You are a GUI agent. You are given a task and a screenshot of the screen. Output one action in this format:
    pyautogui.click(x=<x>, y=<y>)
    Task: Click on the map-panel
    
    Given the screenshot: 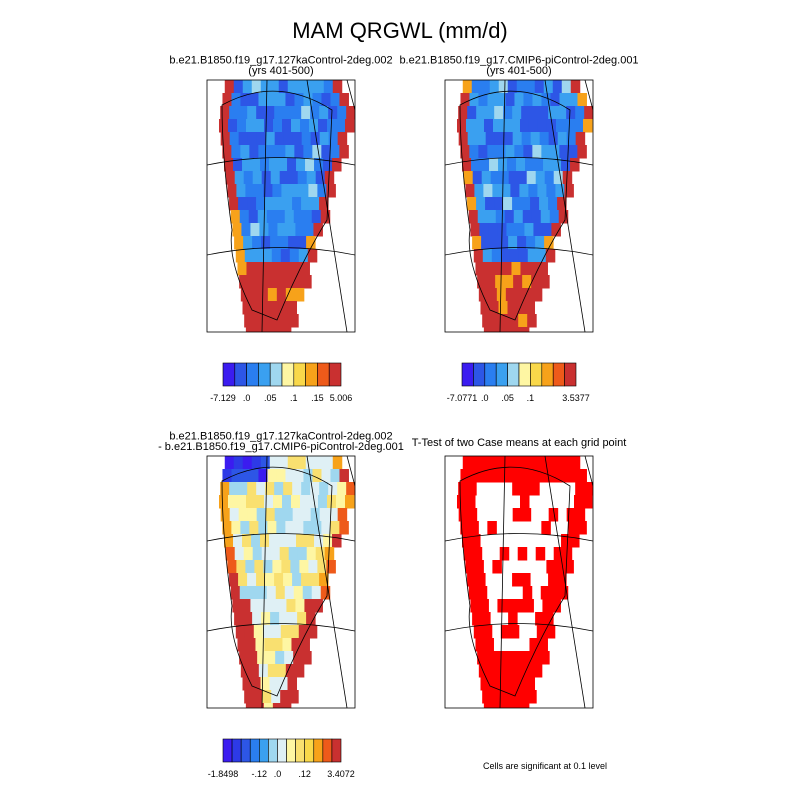 What is the action you would take?
    pyautogui.click(x=281, y=582)
    